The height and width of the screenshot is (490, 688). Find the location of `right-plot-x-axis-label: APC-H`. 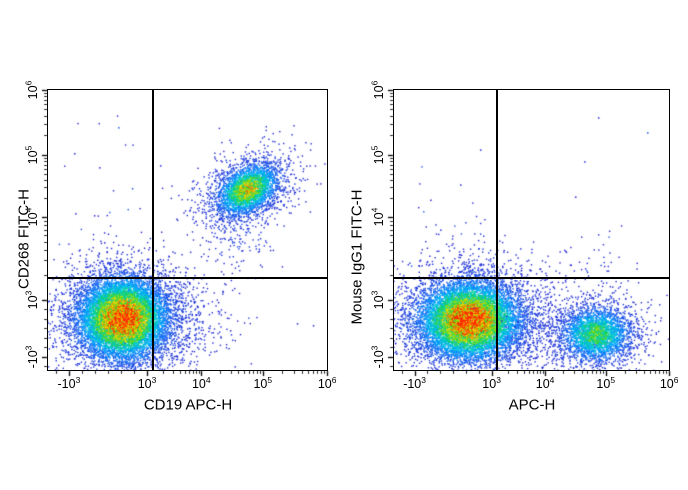

right-plot-x-axis-label: APC-H is located at coordinates (532, 405).